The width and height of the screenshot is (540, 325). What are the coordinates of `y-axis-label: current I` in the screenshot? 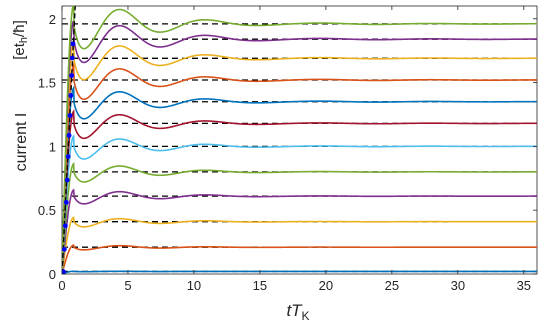 It's located at (21, 142).